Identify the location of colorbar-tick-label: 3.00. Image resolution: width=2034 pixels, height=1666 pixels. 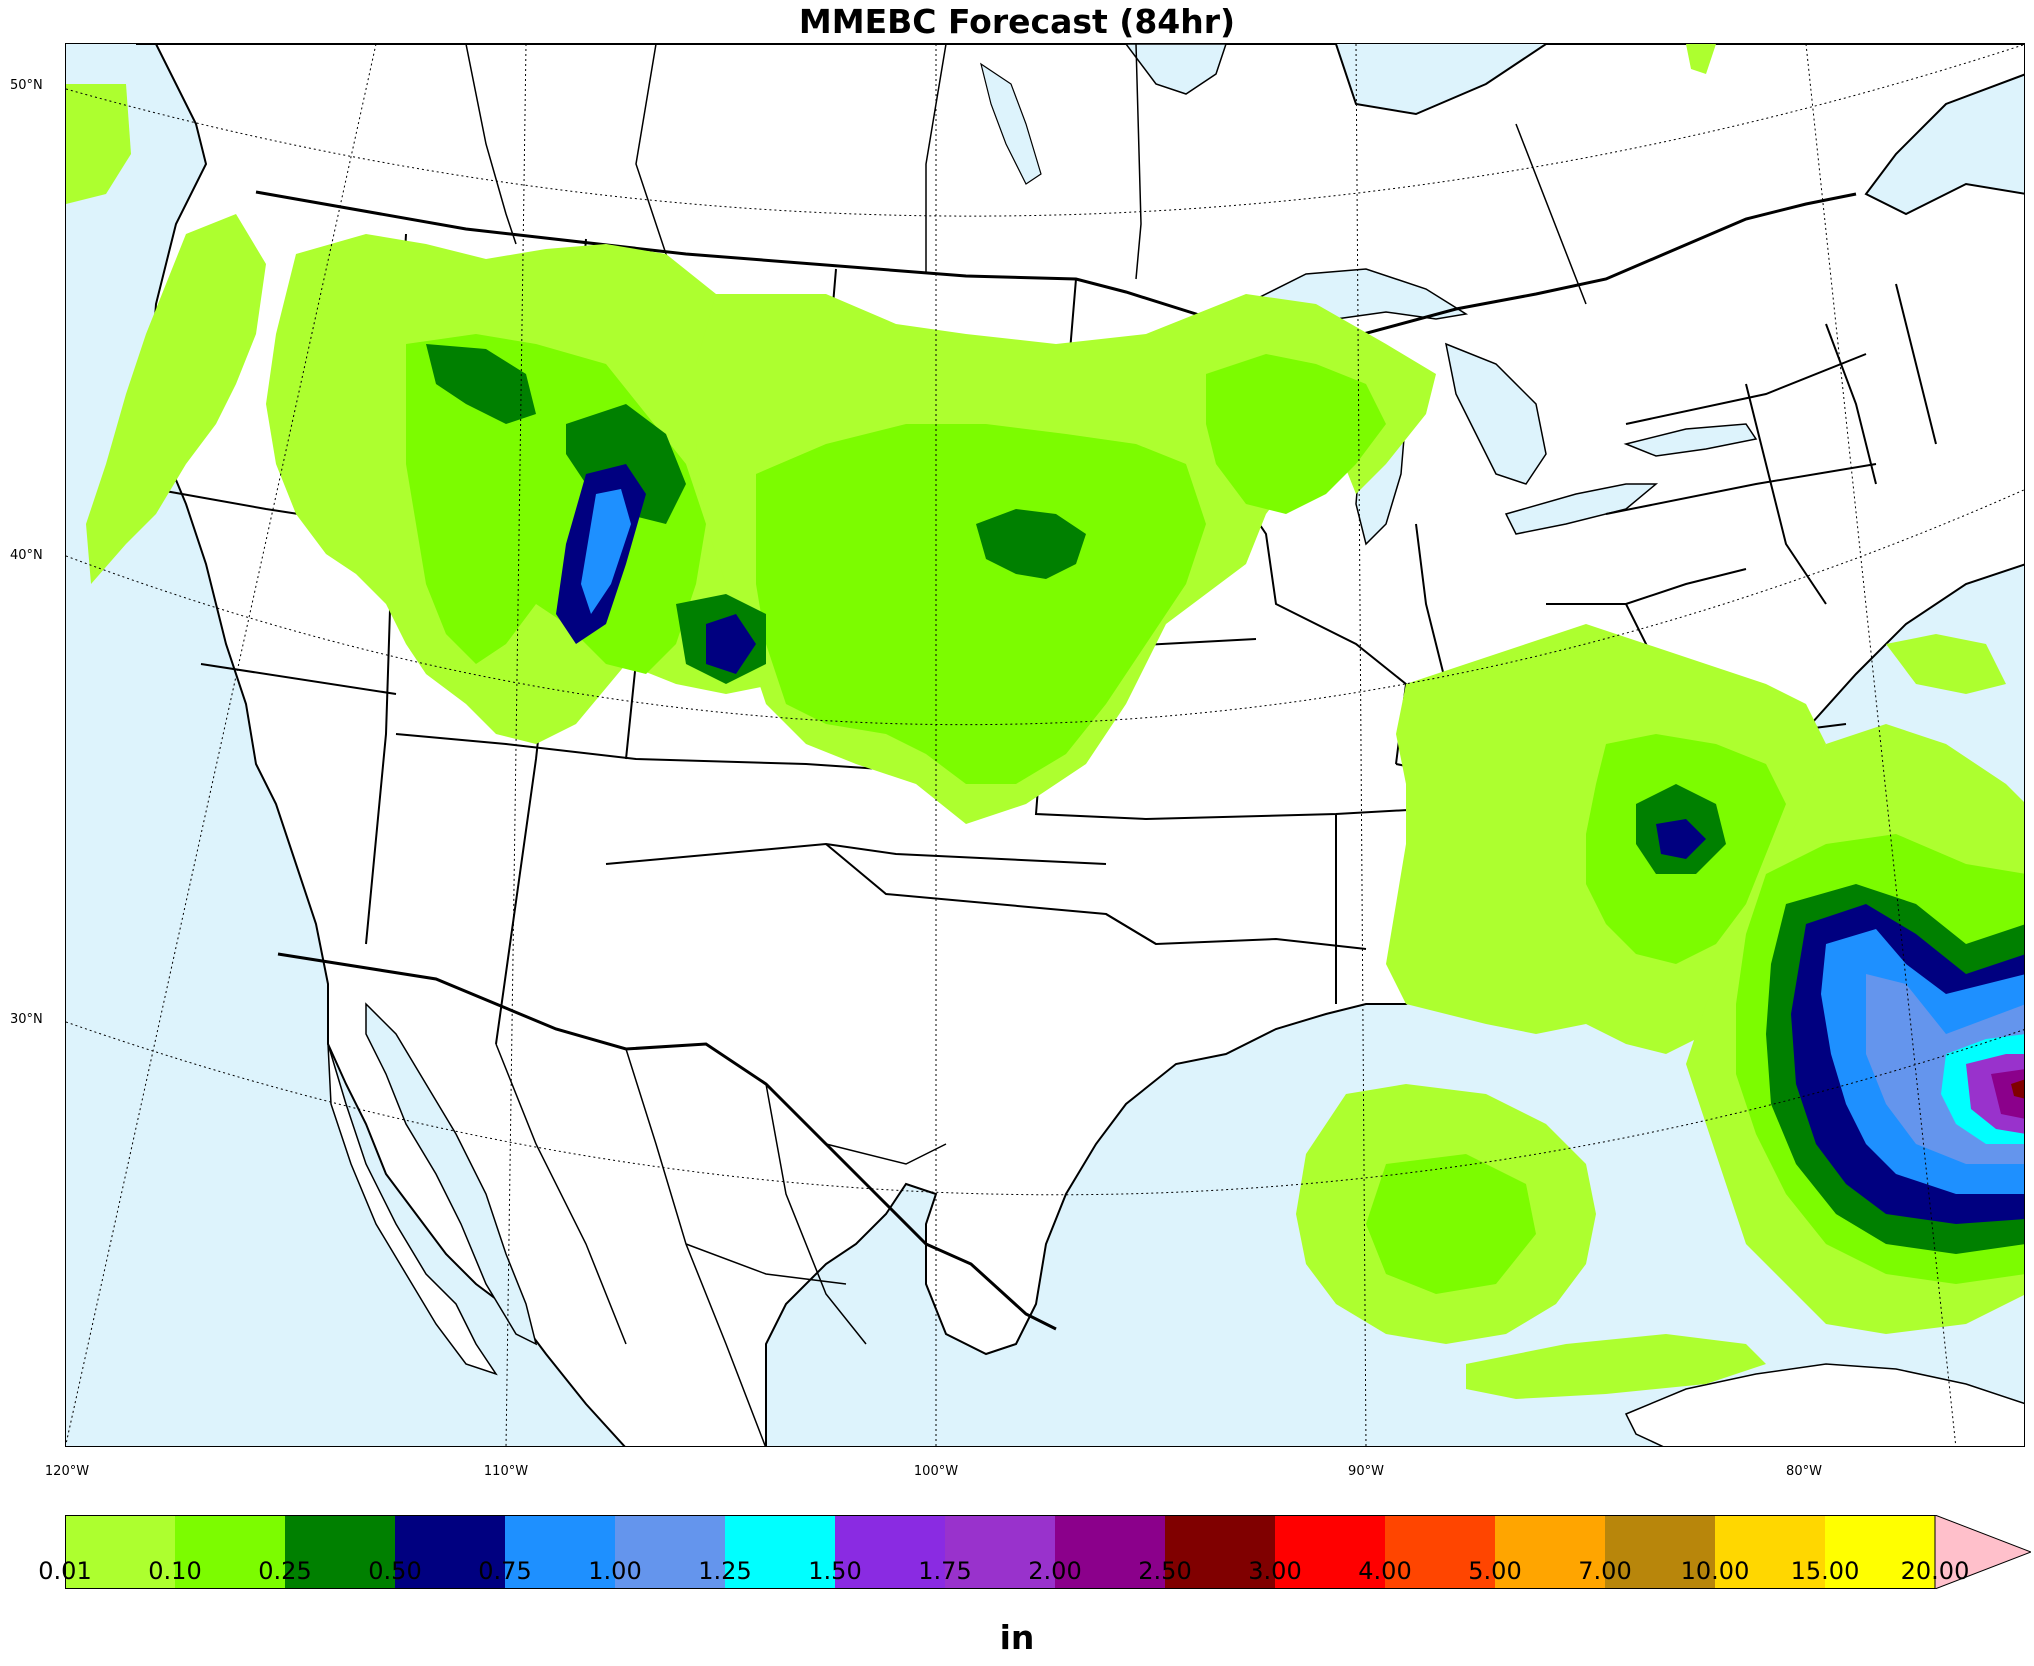
(1275, 1571).